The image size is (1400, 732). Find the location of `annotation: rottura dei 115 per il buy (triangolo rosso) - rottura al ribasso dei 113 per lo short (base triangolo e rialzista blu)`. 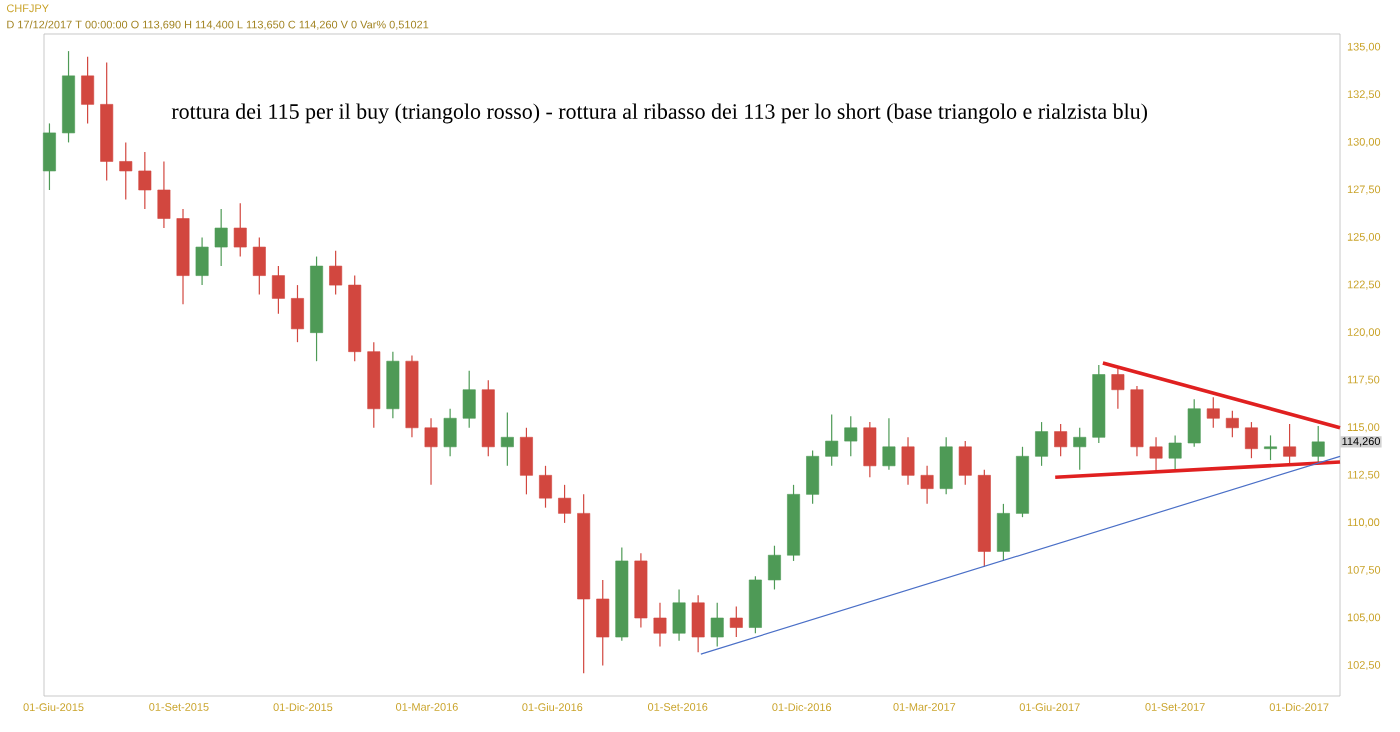

annotation: rottura dei 115 per il buy (triangolo rosso) - rottura al ribasso dei 113 per lo short (base triangolo e rialzista blu) is located at coordinates (659, 113).